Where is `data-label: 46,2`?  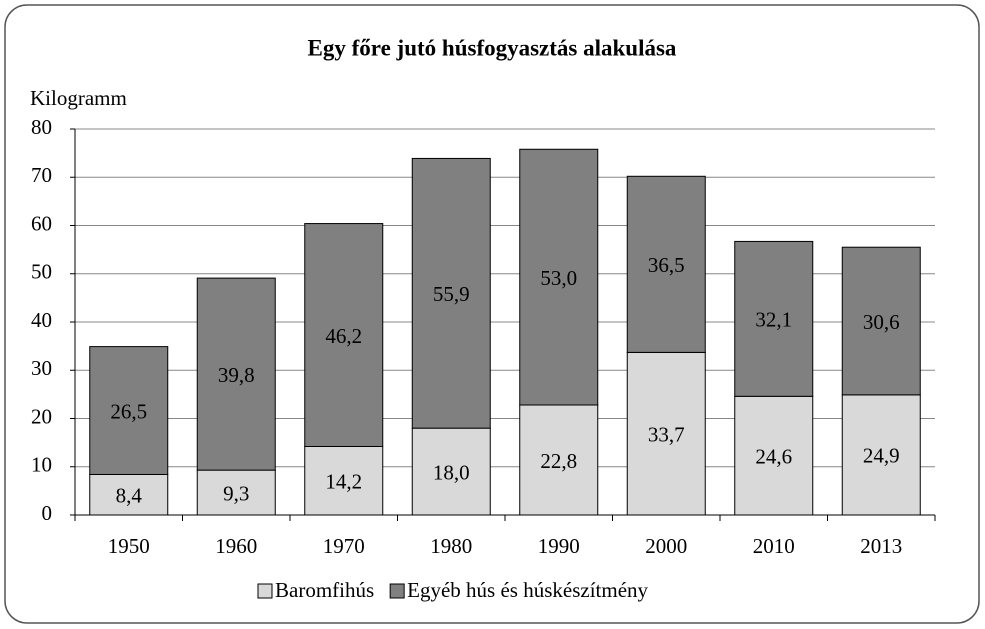
data-label: 46,2 is located at coordinates (343, 336).